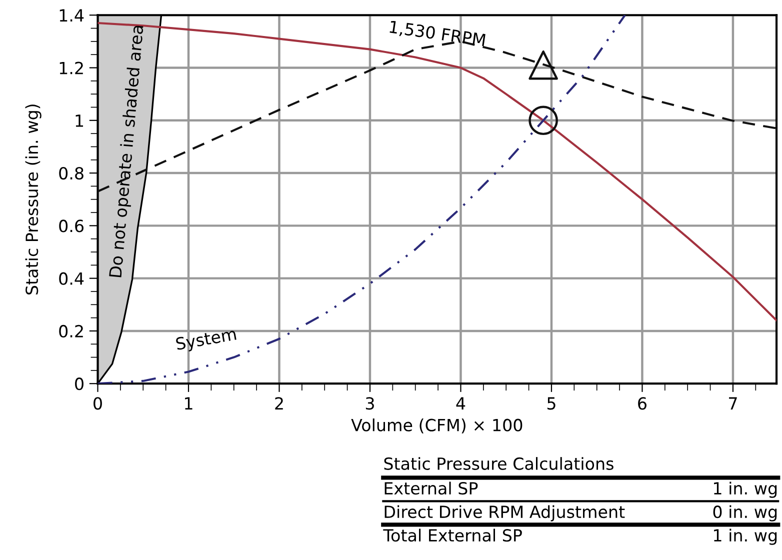 This screenshot has height=560, width=782. What do you see at coordinates (71, 226) in the screenshot?
I see `y-tick-label: 0.6` at bounding box center [71, 226].